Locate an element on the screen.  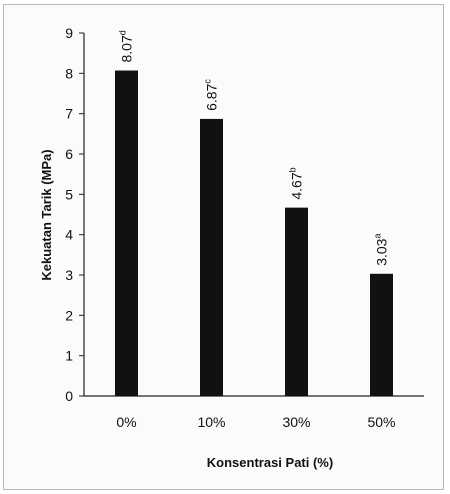
data-label: 6.87c is located at coordinates (211, 95).